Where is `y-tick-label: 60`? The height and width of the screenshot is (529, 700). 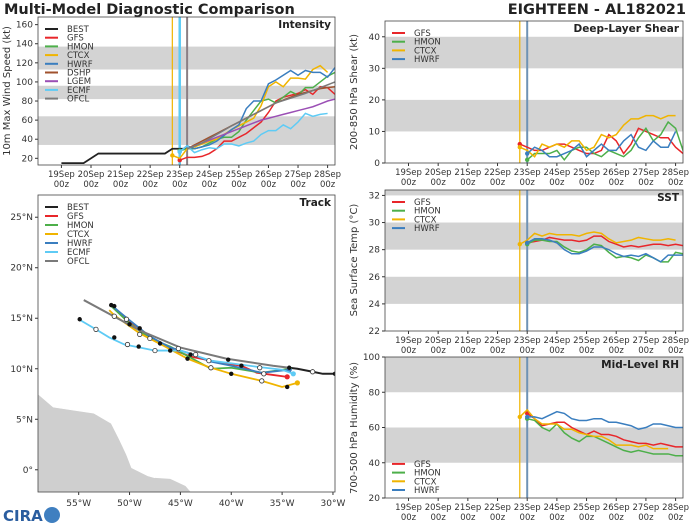 y-tick-label: 60 is located at coordinates (28, 121).